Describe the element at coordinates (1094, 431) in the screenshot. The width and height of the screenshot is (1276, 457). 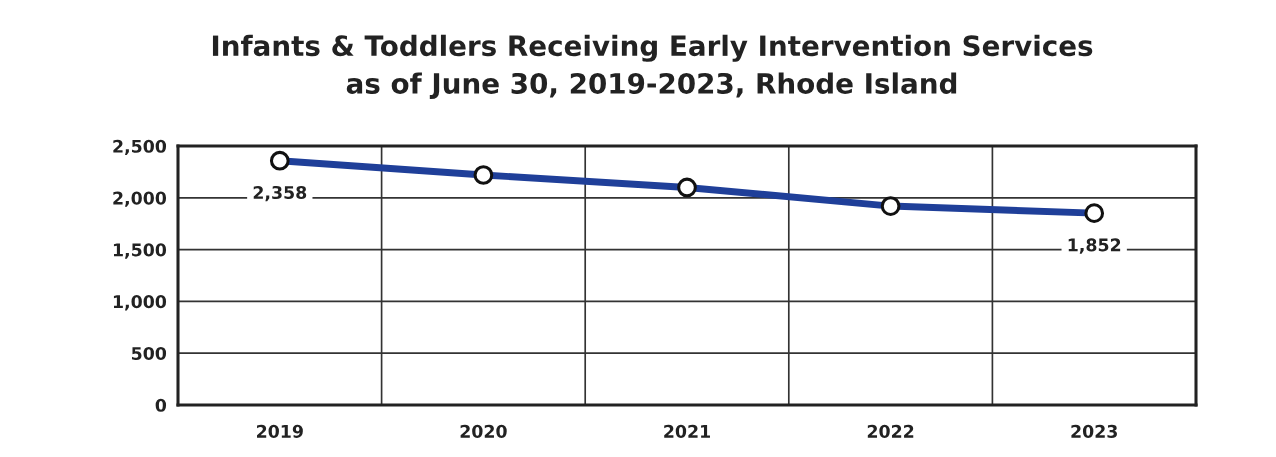
I see `x-tick-label: 2023` at that location.